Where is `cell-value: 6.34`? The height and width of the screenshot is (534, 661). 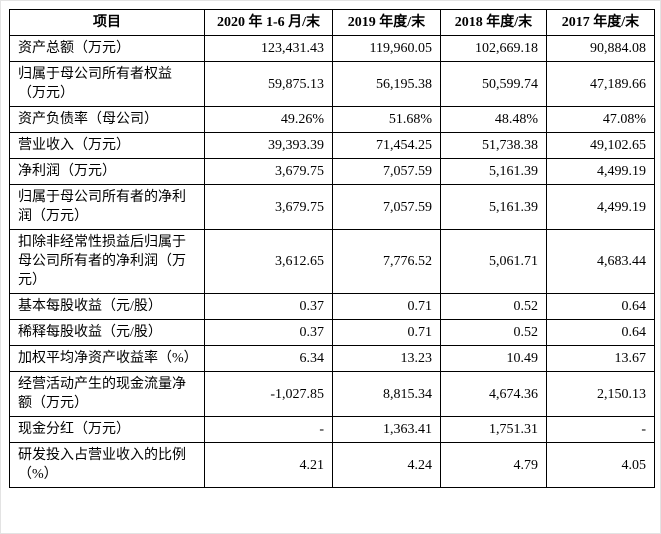
cell-value: 6.34 is located at coordinates (268, 358).